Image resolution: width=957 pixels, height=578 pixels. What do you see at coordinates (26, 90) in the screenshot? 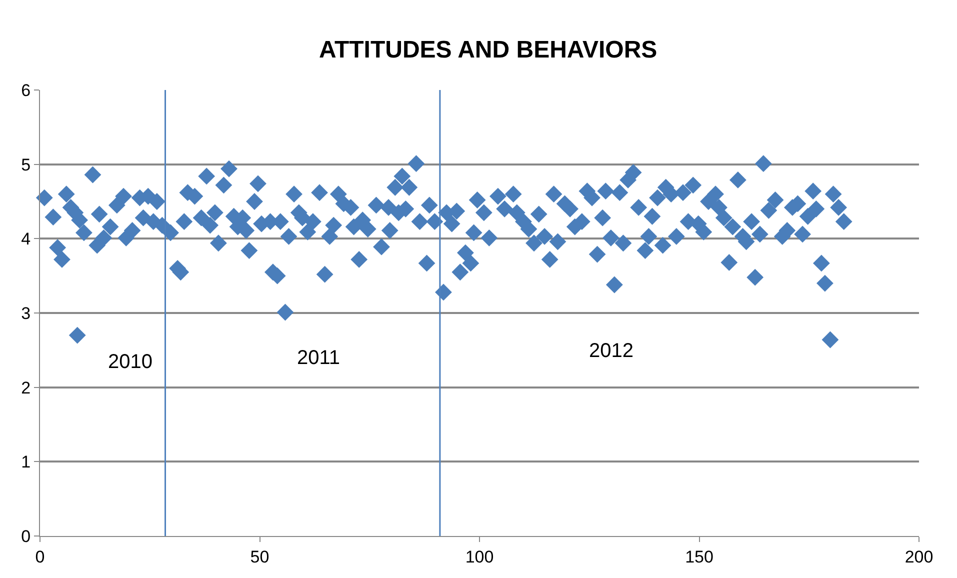
I see `y-tick-label: 6` at bounding box center [26, 90].